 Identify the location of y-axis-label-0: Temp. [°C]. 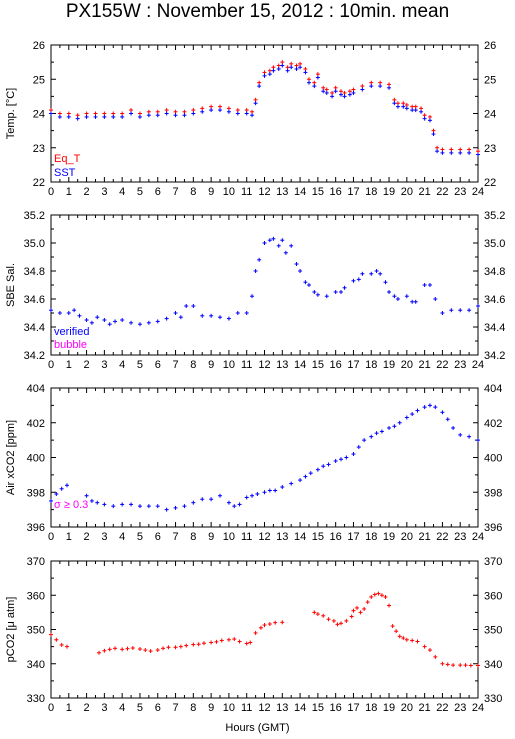
(11, 113).